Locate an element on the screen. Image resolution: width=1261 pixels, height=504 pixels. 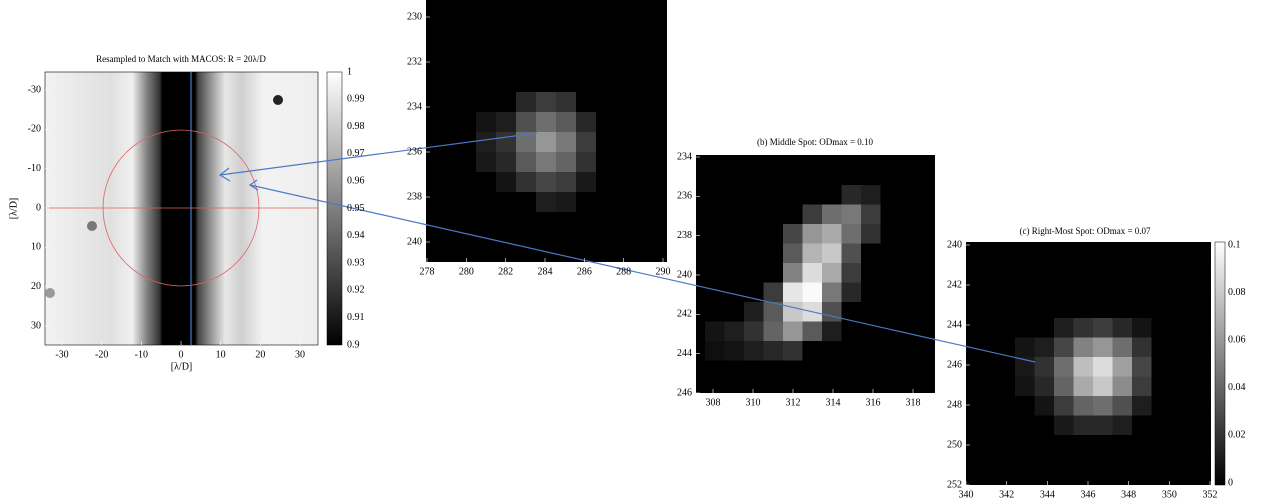
colorbar-tick-label: 0.92 is located at coordinates (356, 290).